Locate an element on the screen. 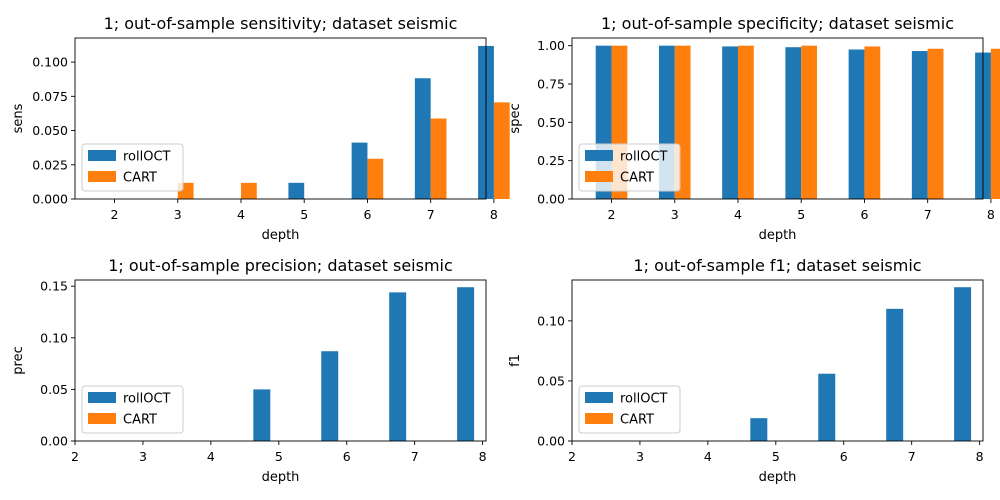  y-tick-label: 0.15 is located at coordinates (54, 286).